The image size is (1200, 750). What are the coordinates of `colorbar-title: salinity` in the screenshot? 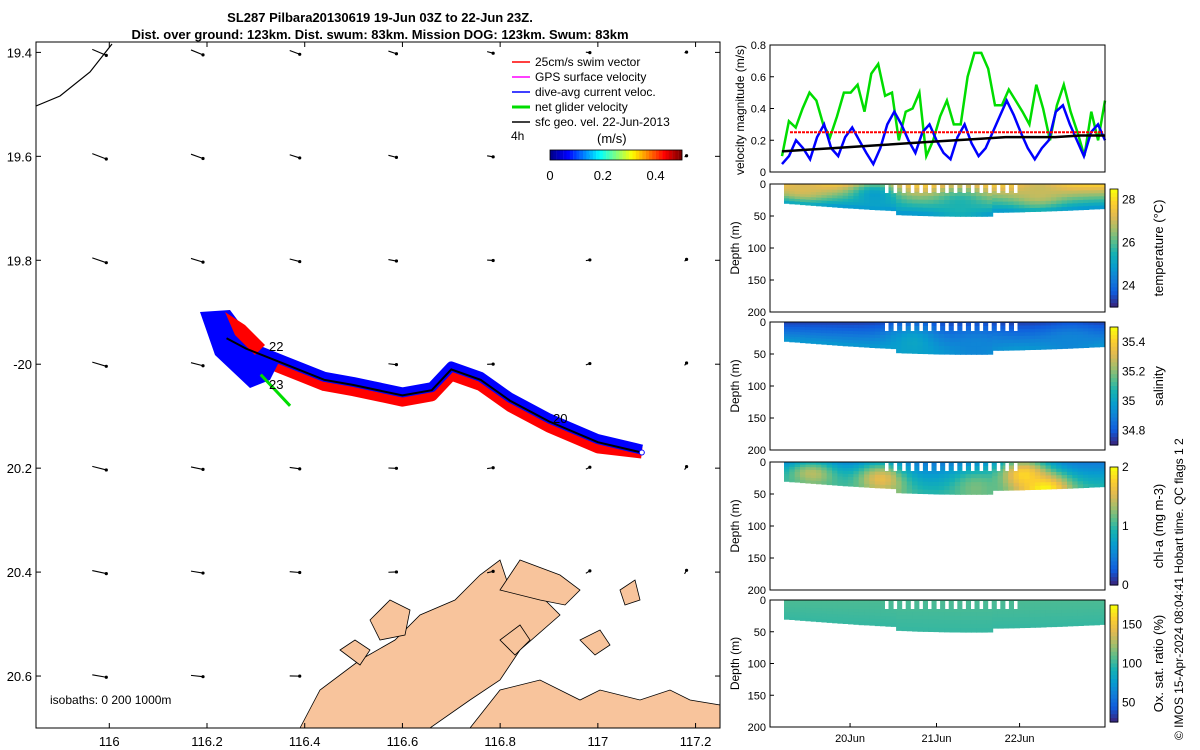 It's located at (1158, 386).